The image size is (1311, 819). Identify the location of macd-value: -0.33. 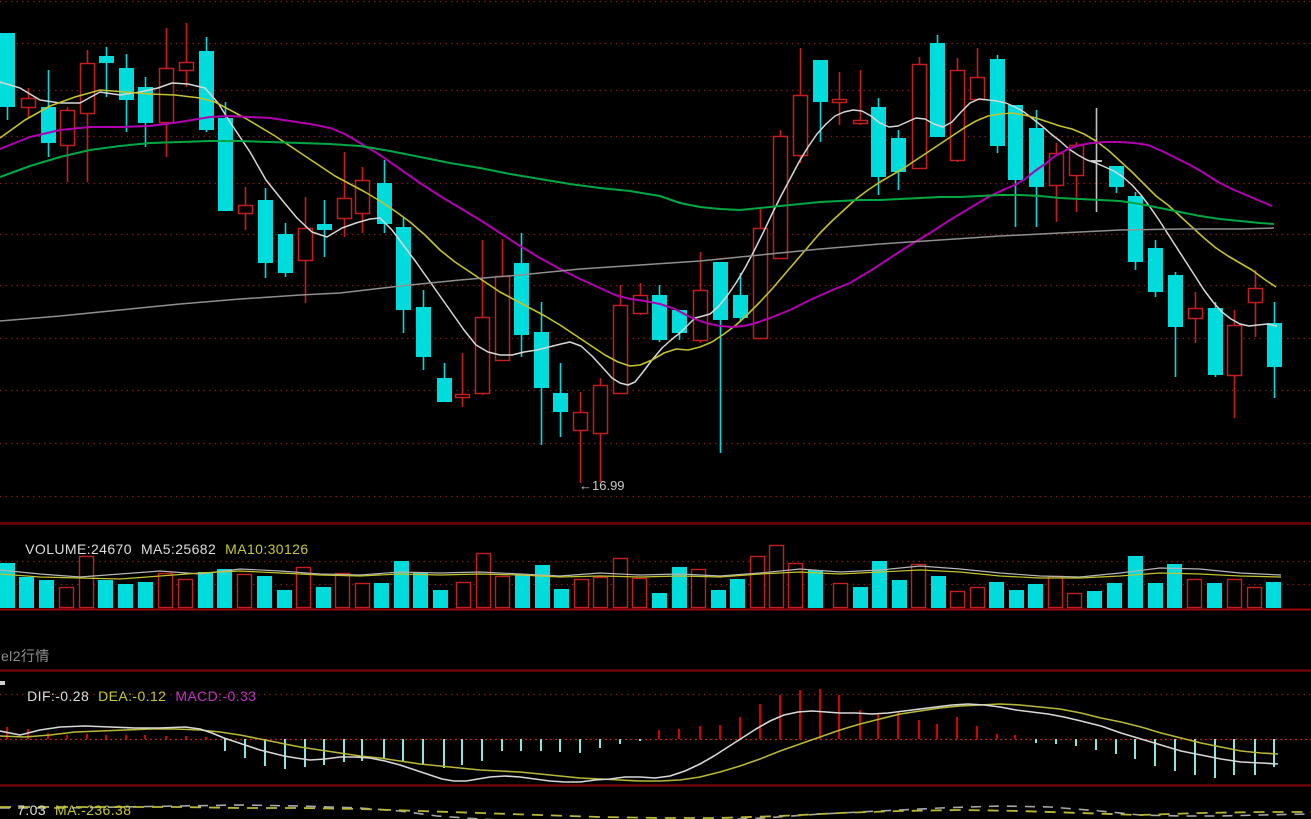
(239, 696).